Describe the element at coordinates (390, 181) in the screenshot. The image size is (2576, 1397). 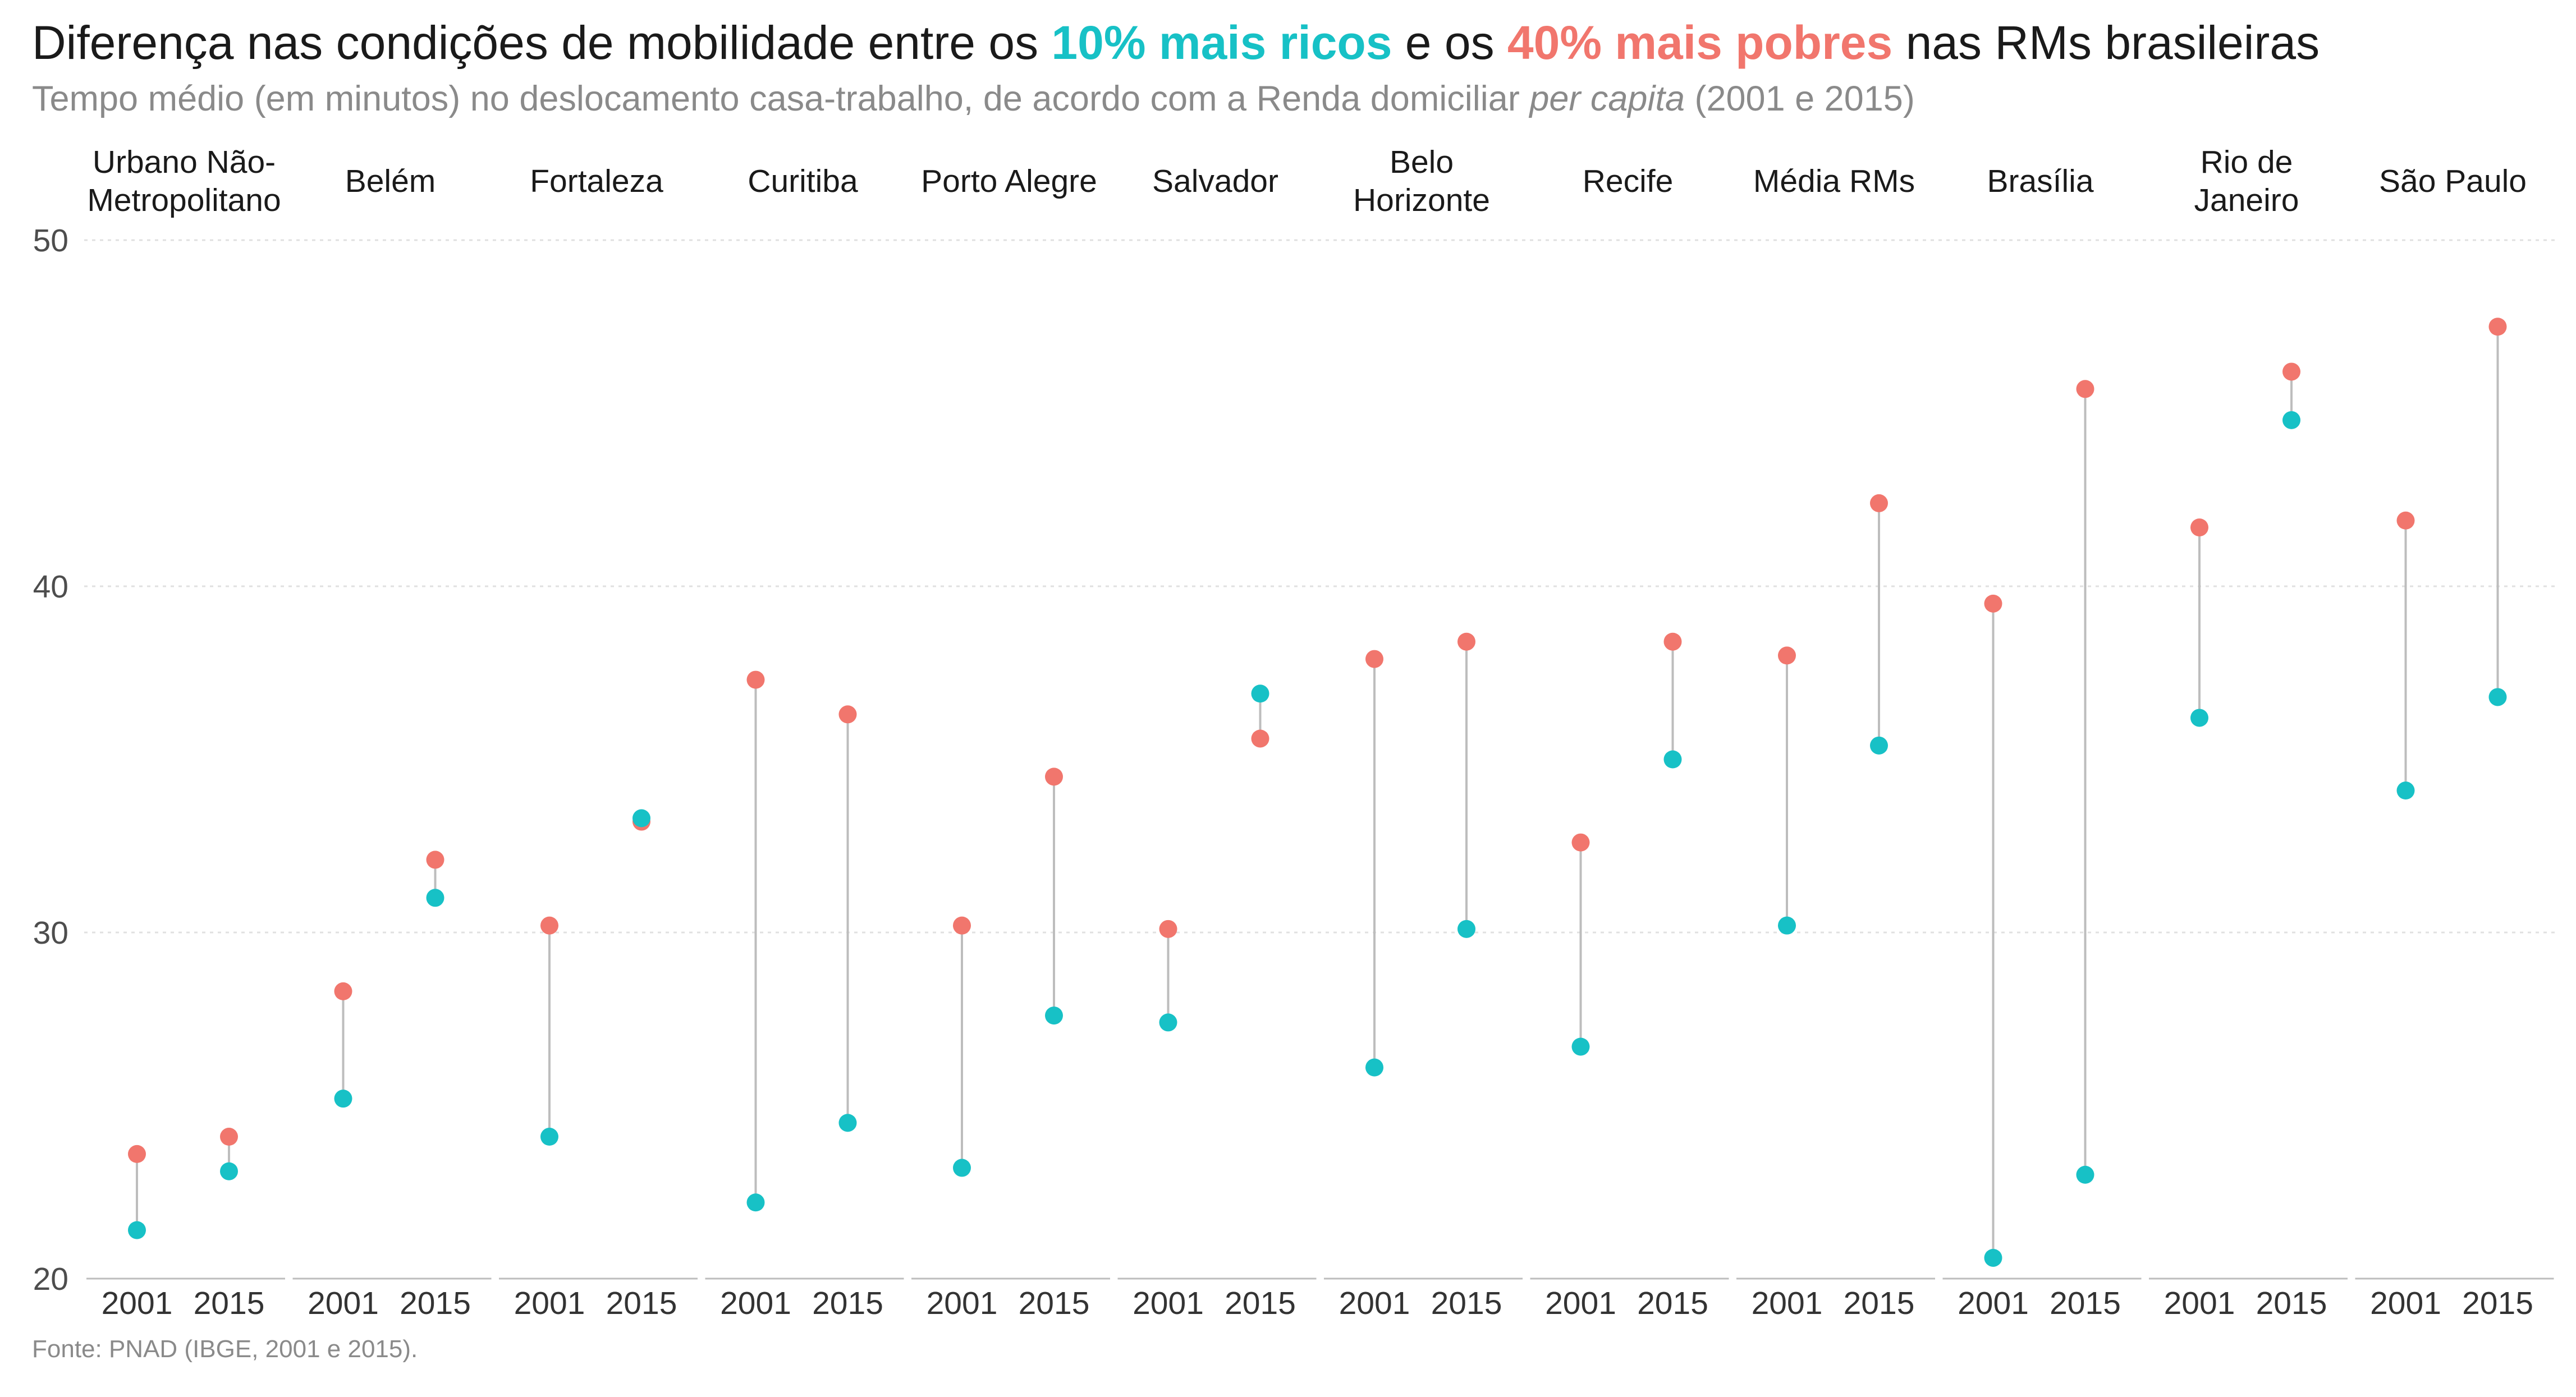
I see `panel-label: Belém` at that location.